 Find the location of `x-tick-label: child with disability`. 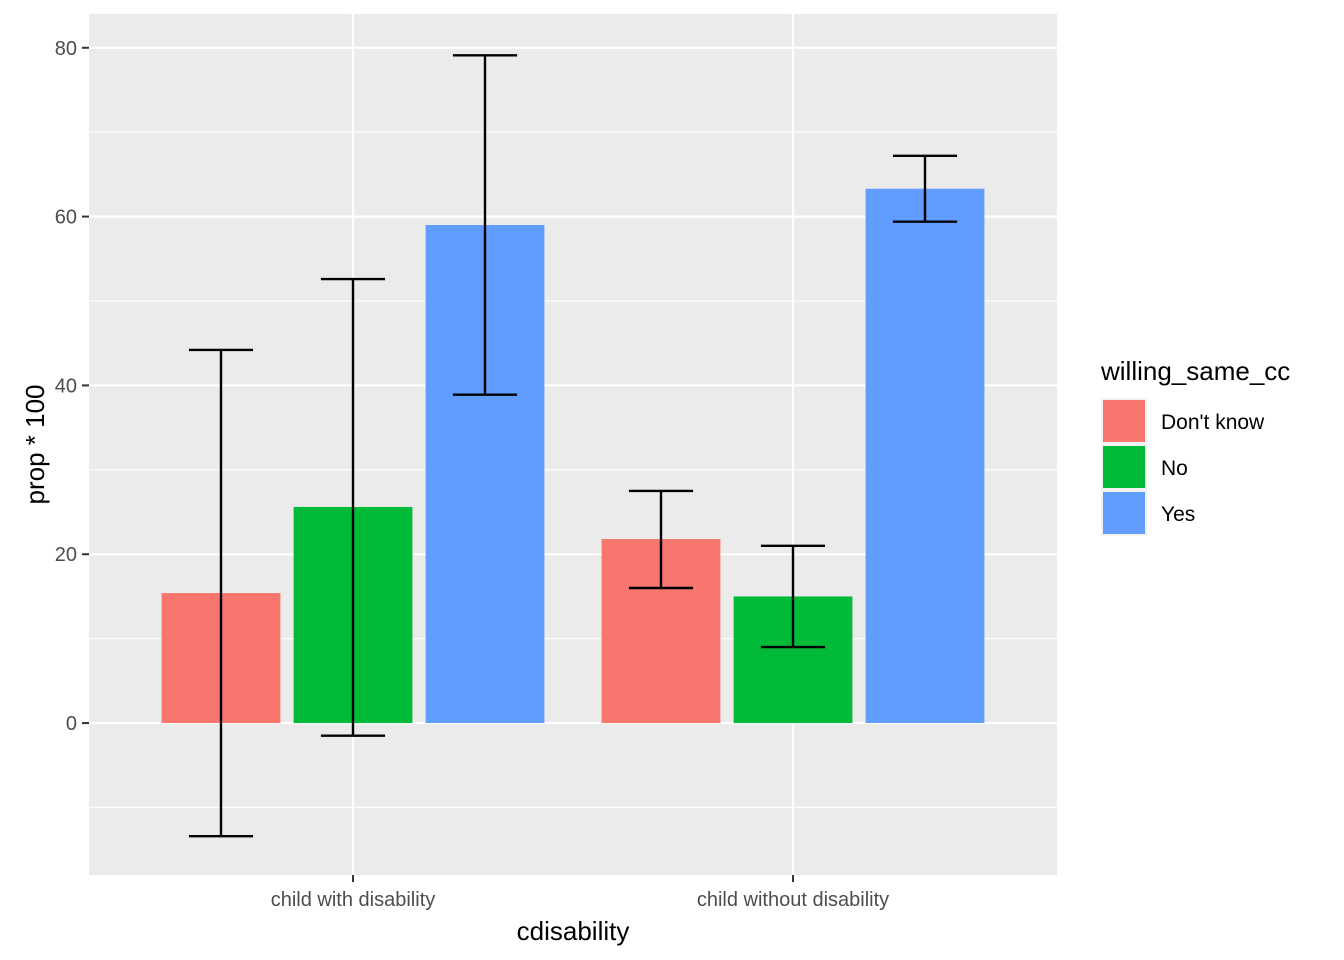

x-tick-label: child with disability is located at coordinates (353, 900).